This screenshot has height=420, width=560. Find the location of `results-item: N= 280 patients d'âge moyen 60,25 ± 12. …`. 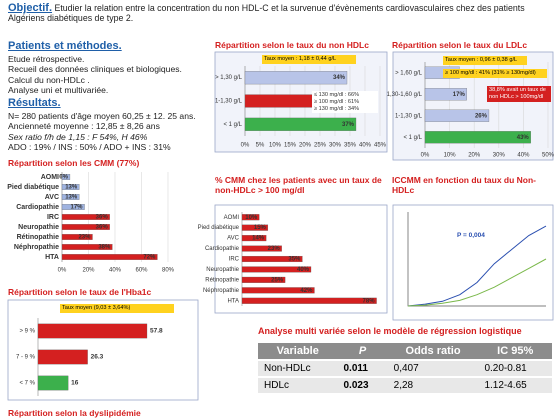

results-item: N= 280 patients d'âge moyen 60,25 ± 12. … is located at coordinates (102, 116).